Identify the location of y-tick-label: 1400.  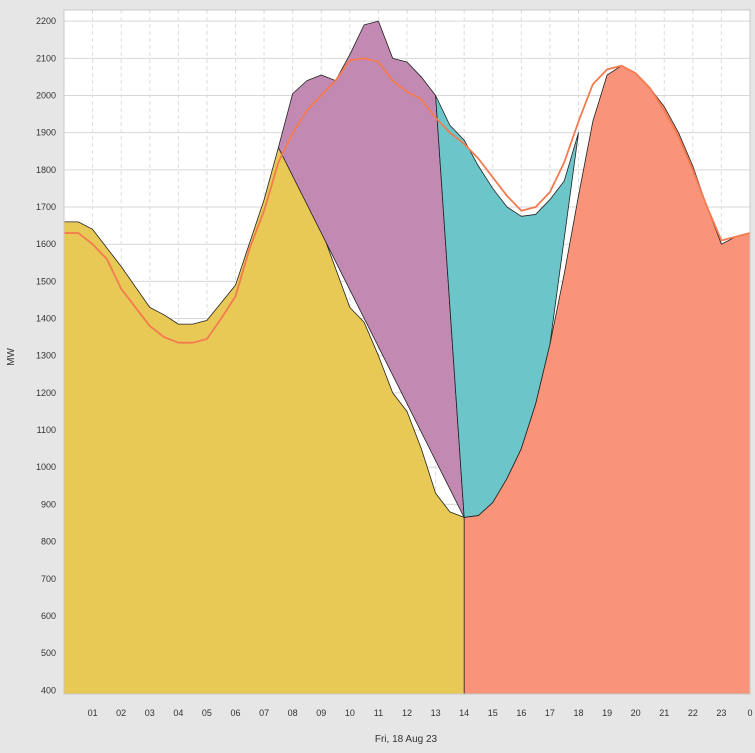
(46, 319).